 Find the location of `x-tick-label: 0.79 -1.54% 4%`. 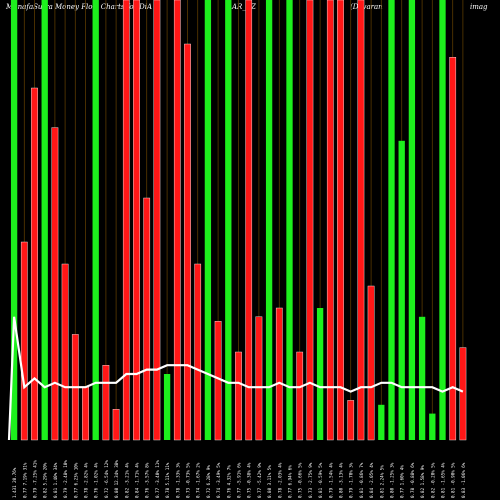

x-tick-label: 0.79 -1.54% 4% is located at coordinates (330, 480).